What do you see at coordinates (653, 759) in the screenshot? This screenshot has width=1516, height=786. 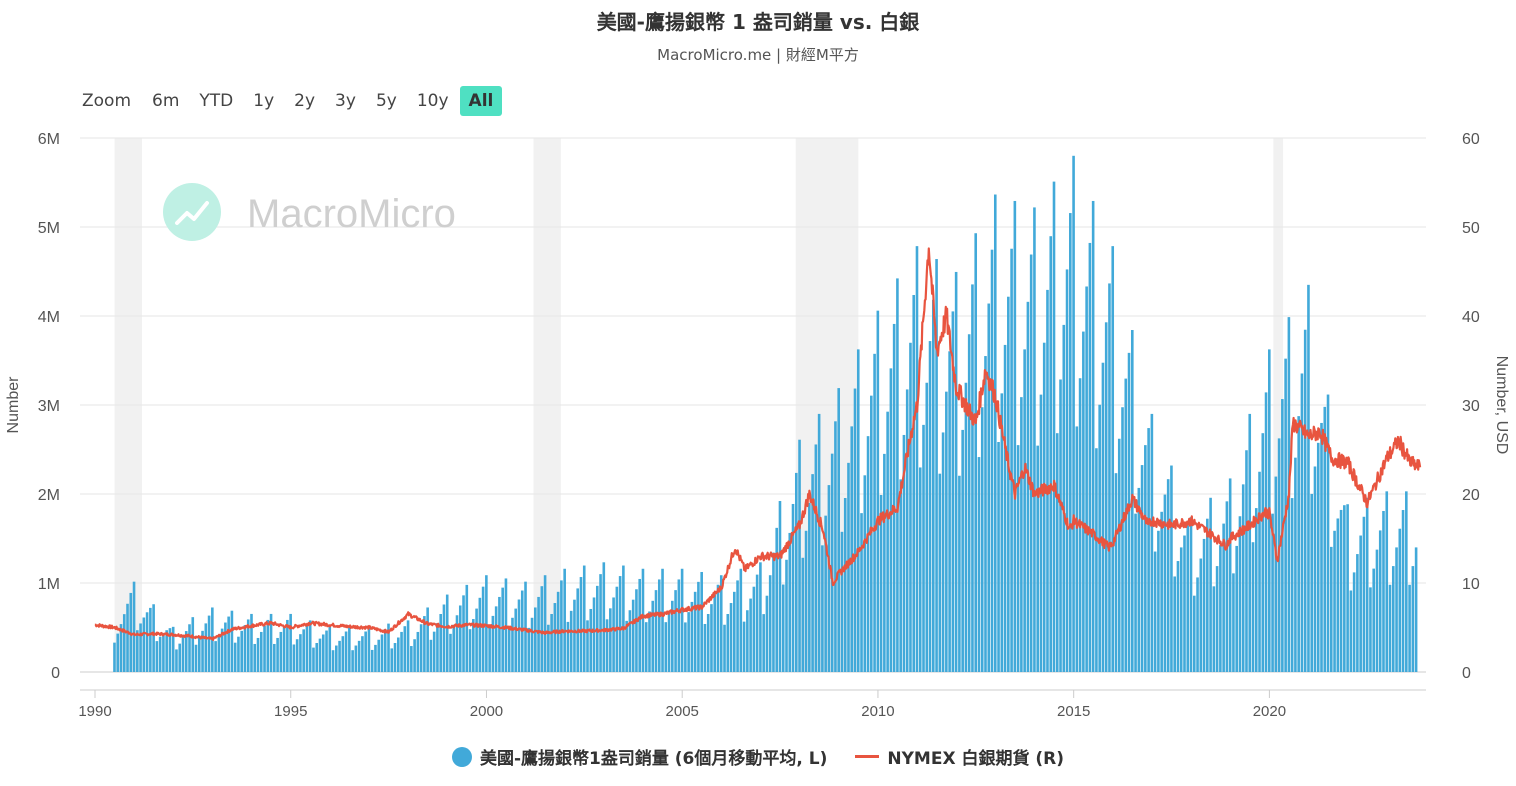 I see `legend-label-sales: 美國-鷹揚銀幣1盎司銷量 (6個月移動平均, L)` at bounding box center [653, 759].